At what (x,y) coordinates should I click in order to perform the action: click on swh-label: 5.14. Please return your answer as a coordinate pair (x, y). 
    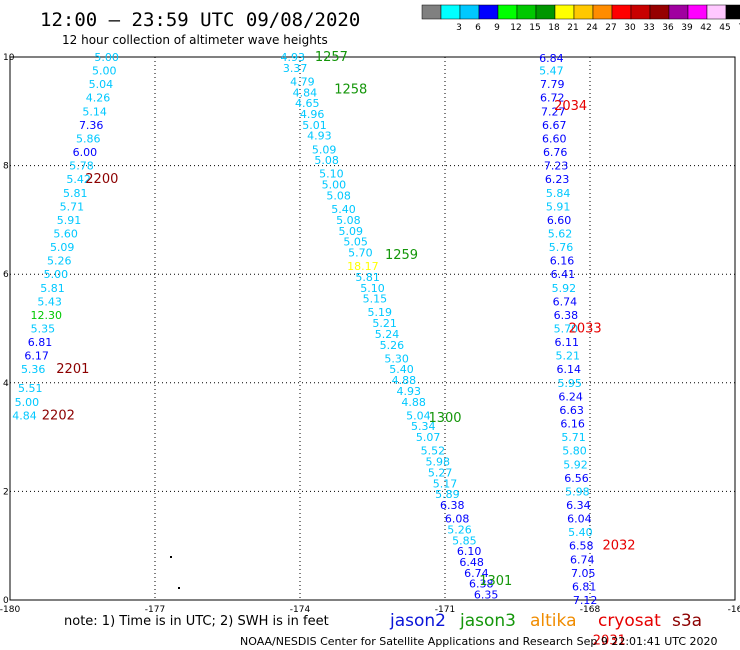
    Looking at the image, I should click on (94, 111).